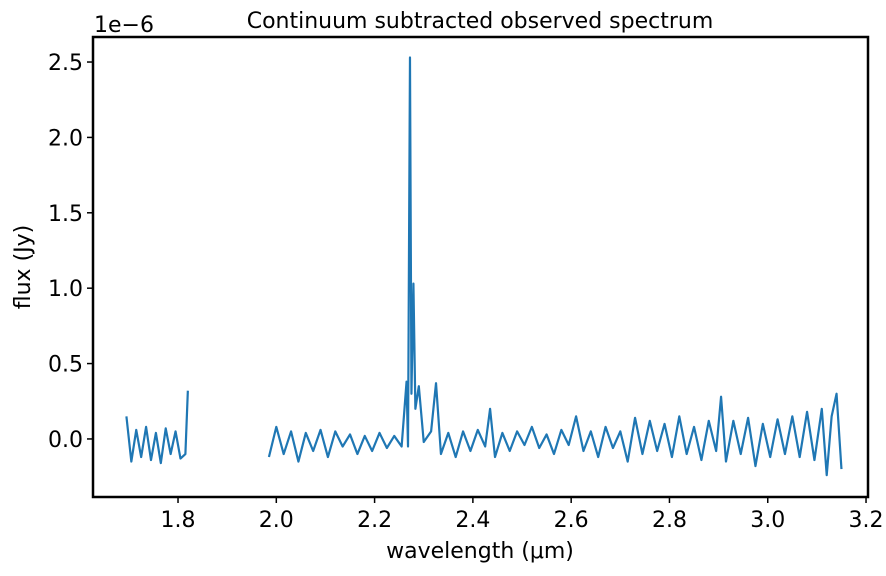 The height and width of the screenshot is (576, 886). What do you see at coordinates (124, 25) in the screenshot?
I see `y-offset-label: 1e−6` at bounding box center [124, 25].